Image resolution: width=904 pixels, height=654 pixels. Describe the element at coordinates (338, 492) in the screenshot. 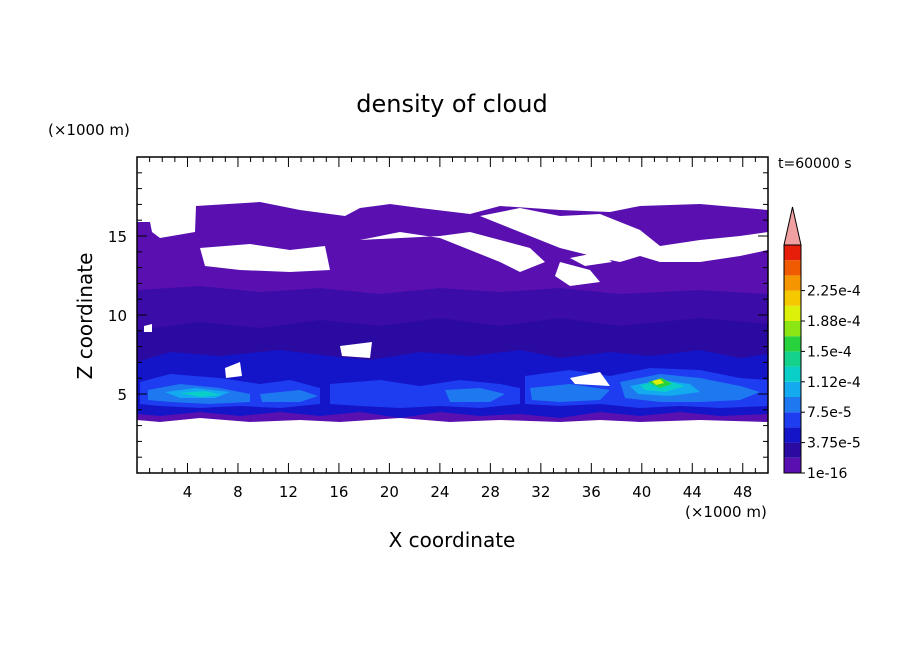

I see `x-tick-label: 16` at that location.